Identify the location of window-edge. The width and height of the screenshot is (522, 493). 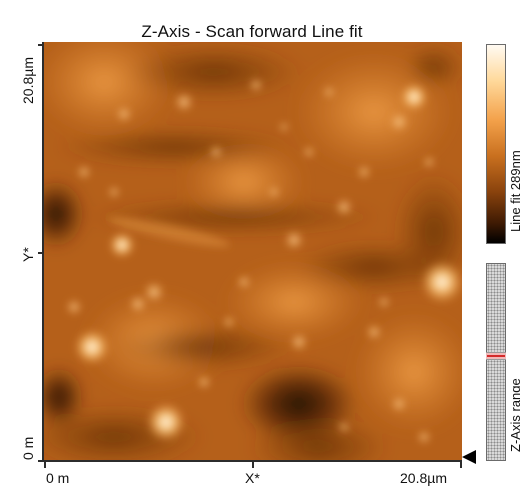
(521, 246).